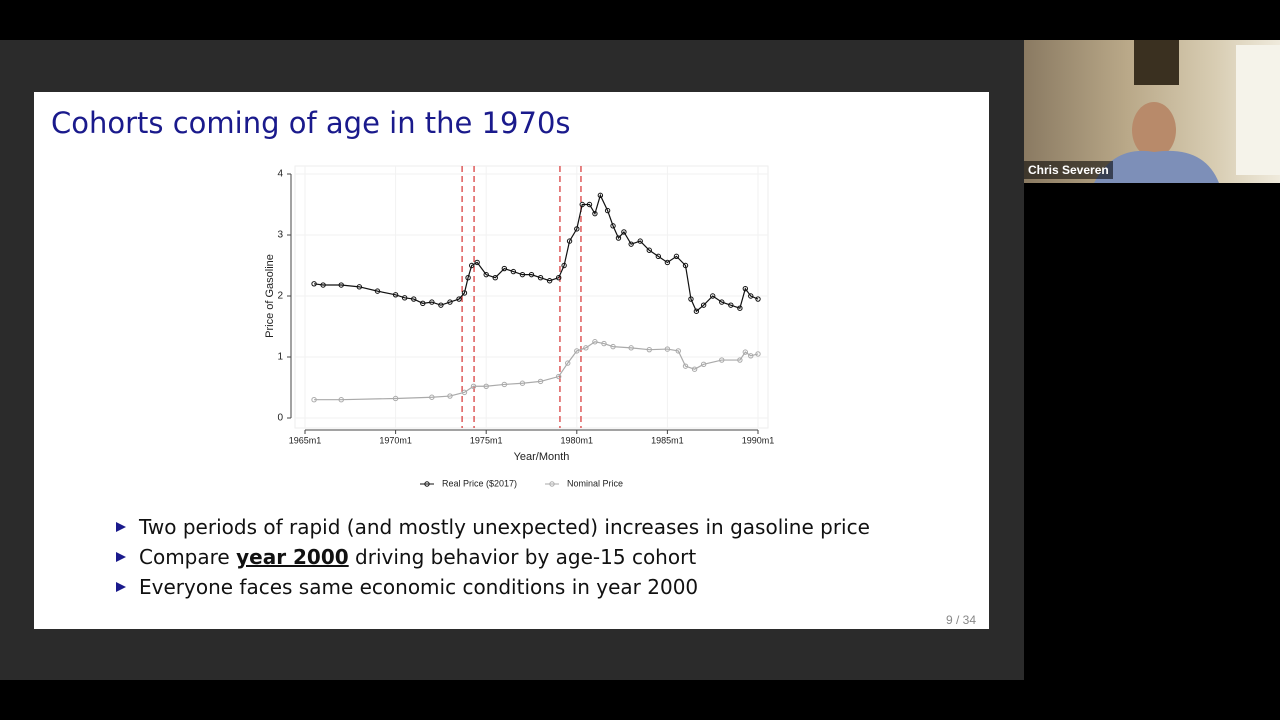  What do you see at coordinates (758, 440) in the screenshot?
I see `x-tick-label: 1990m1` at bounding box center [758, 440].